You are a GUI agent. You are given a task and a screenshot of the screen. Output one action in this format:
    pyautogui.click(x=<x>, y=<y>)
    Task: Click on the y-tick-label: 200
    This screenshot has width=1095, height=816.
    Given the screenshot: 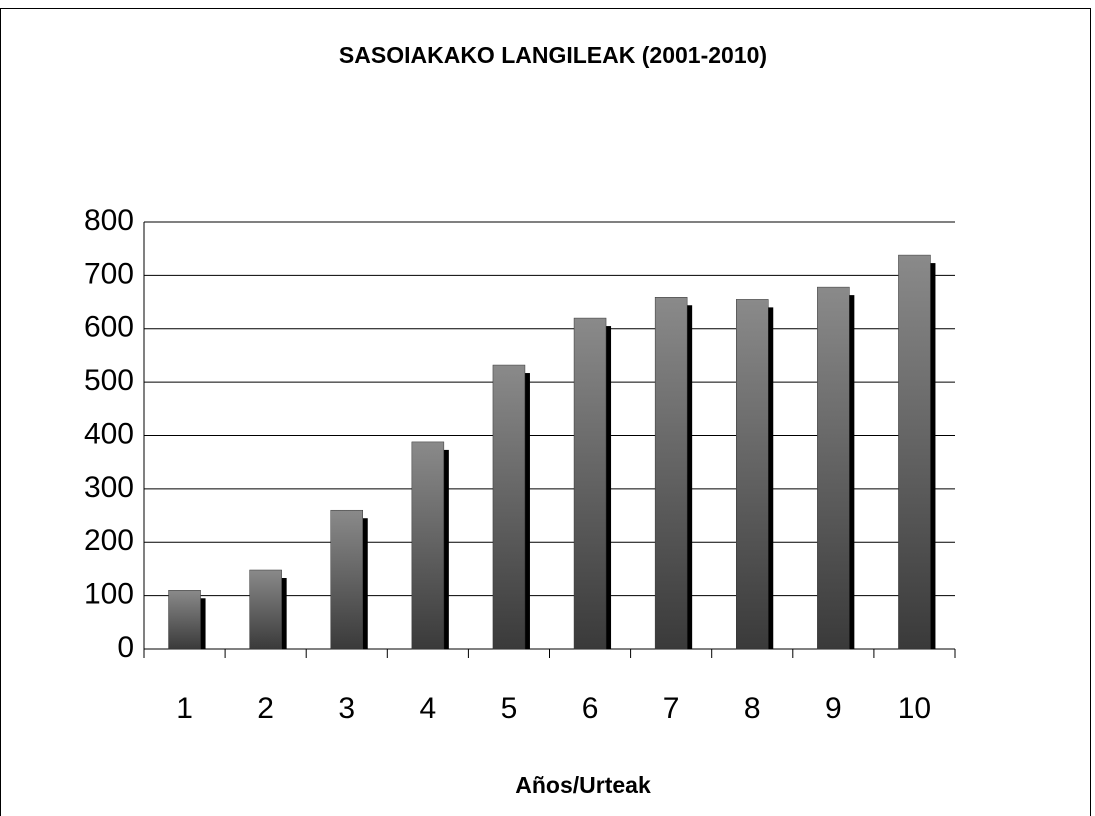 What is the action you would take?
    pyautogui.click(x=109, y=540)
    